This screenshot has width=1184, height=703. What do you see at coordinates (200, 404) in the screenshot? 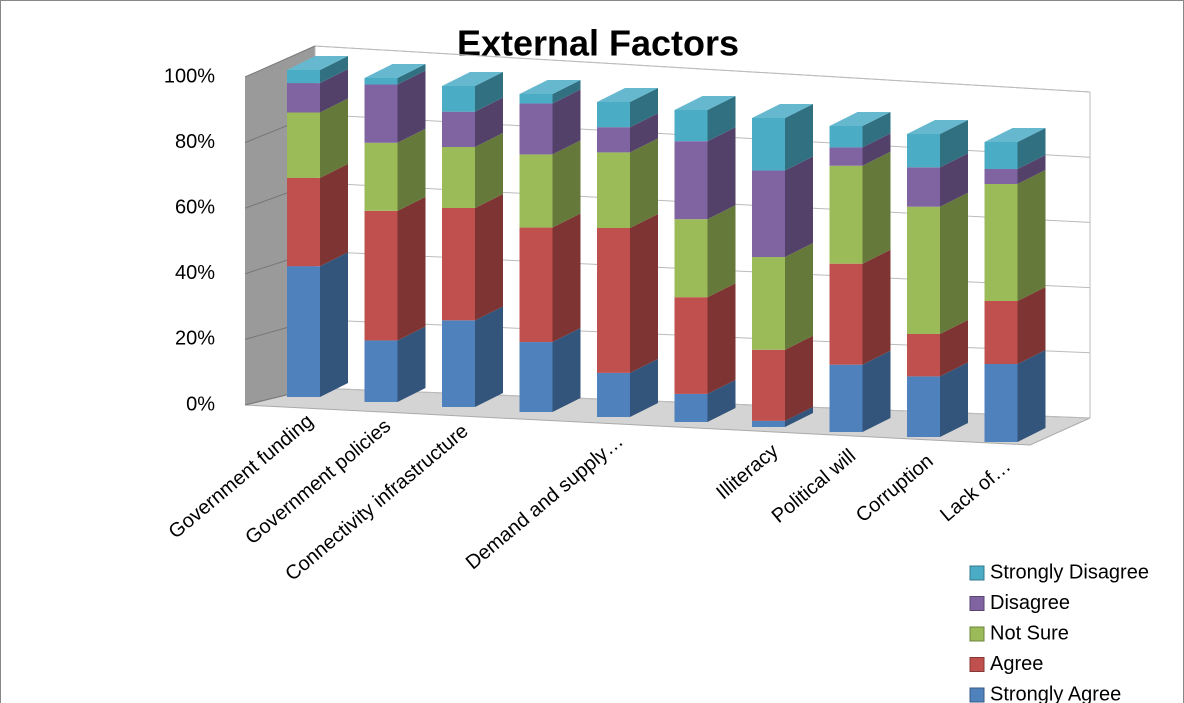
I see `y-tick-label: 0%` at bounding box center [200, 404].